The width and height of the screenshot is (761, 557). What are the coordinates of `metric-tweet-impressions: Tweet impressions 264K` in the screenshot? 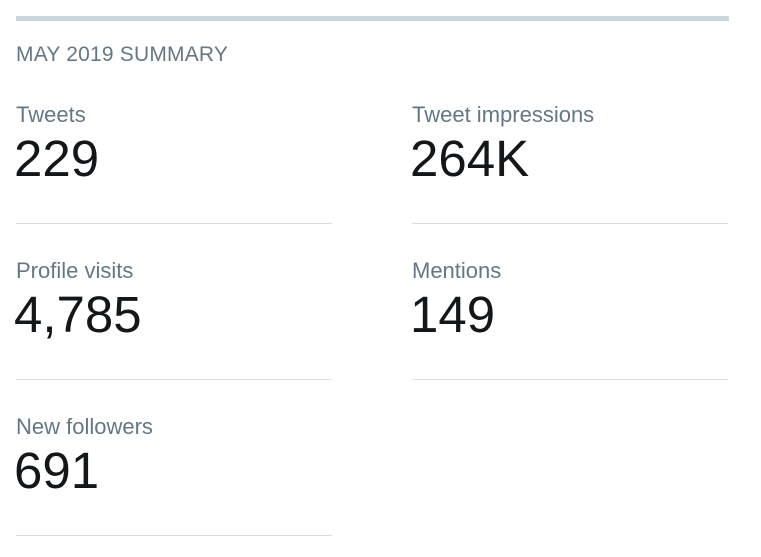 It's located at (569, 161).